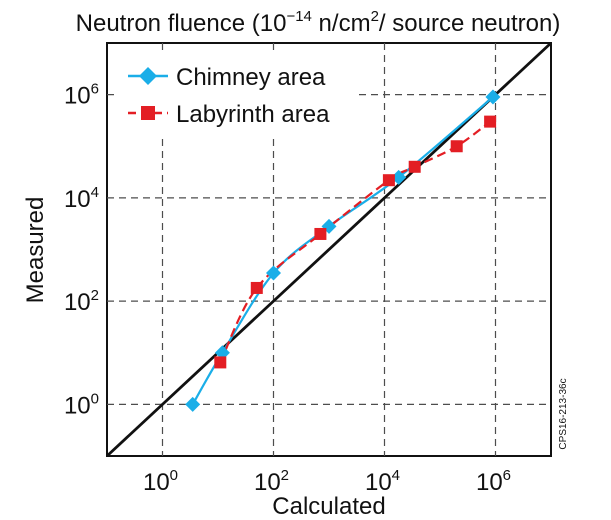 Image resolution: width=611 pixels, height=520 pixels. What do you see at coordinates (298, 16) in the screenshot?
I see `title-superscript-1: −14` at bounding box center [298, 16].